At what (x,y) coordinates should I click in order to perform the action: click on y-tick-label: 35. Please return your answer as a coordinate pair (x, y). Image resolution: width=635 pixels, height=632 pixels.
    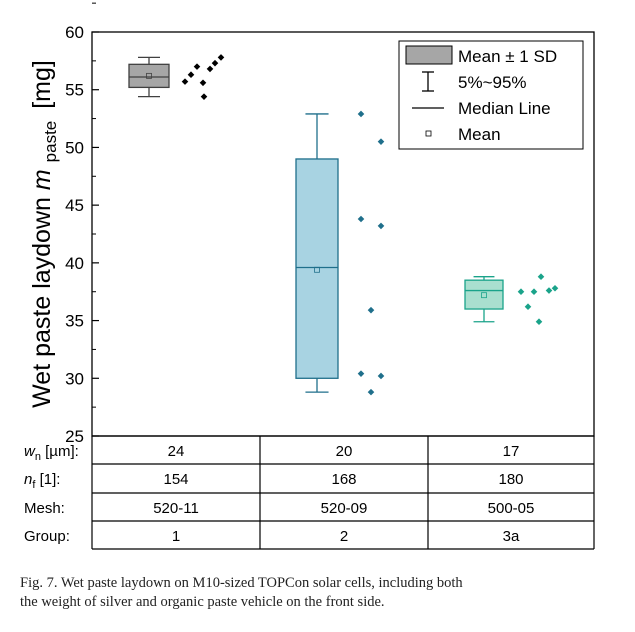
    Looking at the image, I should click on (74, 321).